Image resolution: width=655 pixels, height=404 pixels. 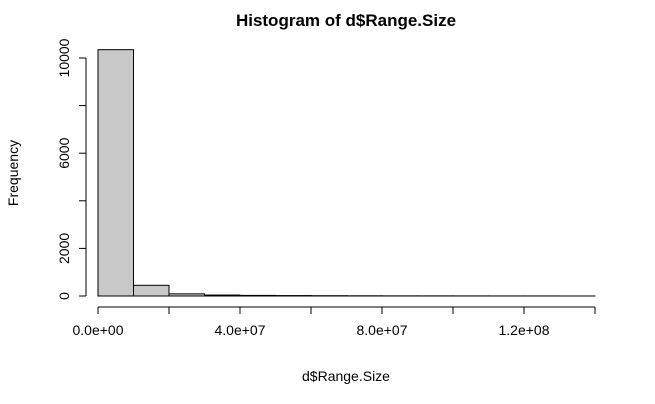 What do you see at coordinates (64, 57) in the screenshot?
I see `y-tick-label: 10000` at bounding box center [64, 57].